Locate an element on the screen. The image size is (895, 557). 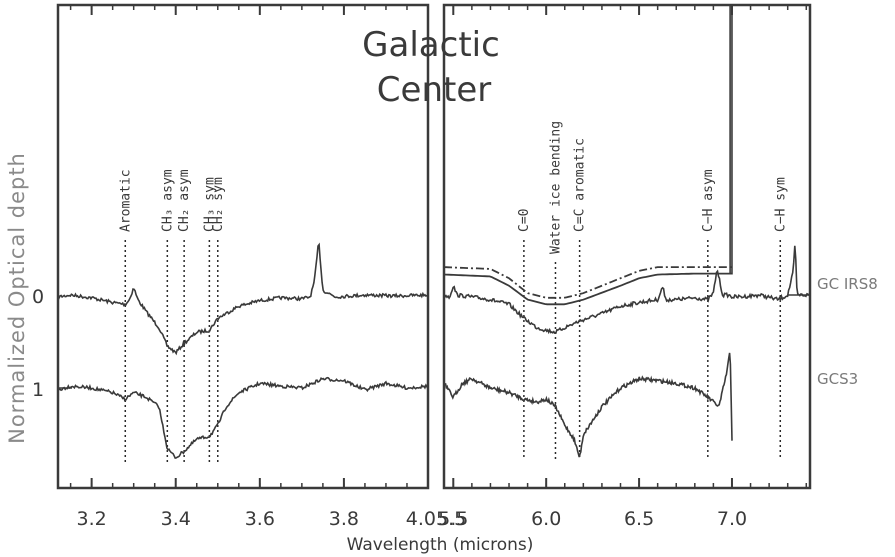
x-tick-label: 3.6 is located at coordinates (260, 519).